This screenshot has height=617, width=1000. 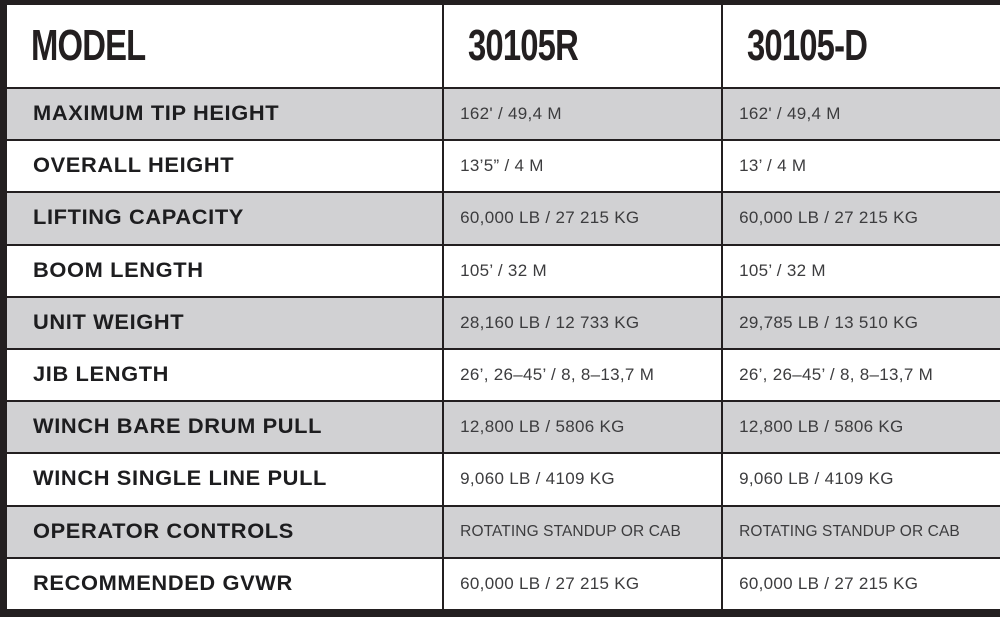 What do you see at coordinates (225, 375) in the screenshot?
I see `table-row-label: JIB LENGTH` at bounding box center [225, 375].